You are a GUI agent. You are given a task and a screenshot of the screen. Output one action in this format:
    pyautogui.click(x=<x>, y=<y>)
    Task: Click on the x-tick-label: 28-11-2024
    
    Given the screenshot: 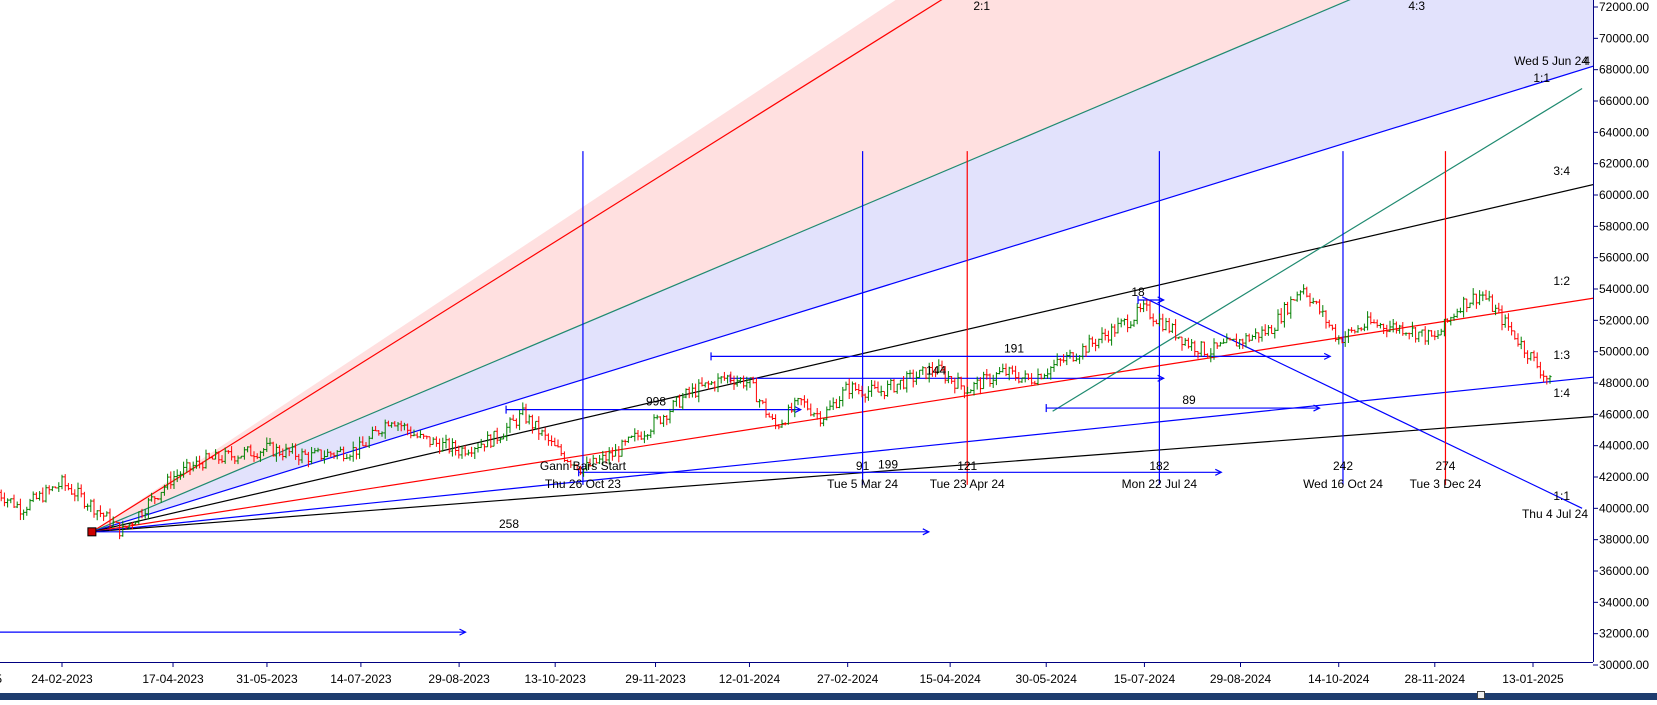 What is the action you would take?
    pyautogui.click(x=1435, y=679)
    